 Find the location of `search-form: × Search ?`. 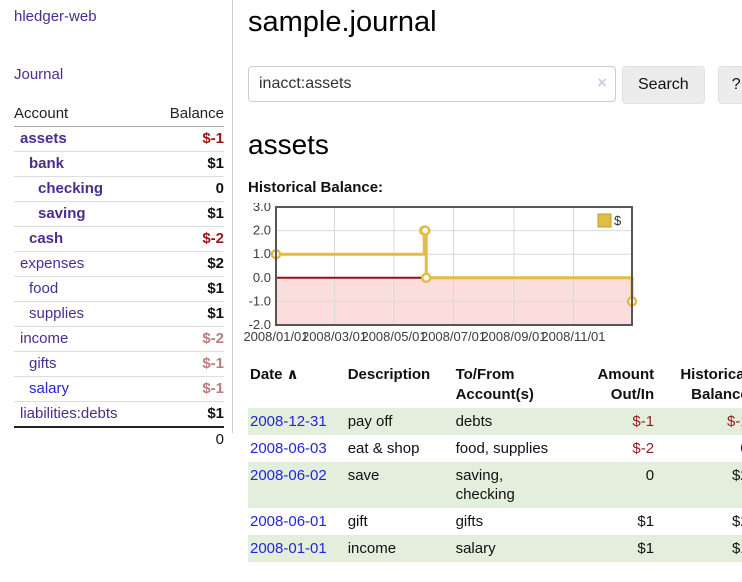

search-form: × Search ? is located at coordinates (495, 85).